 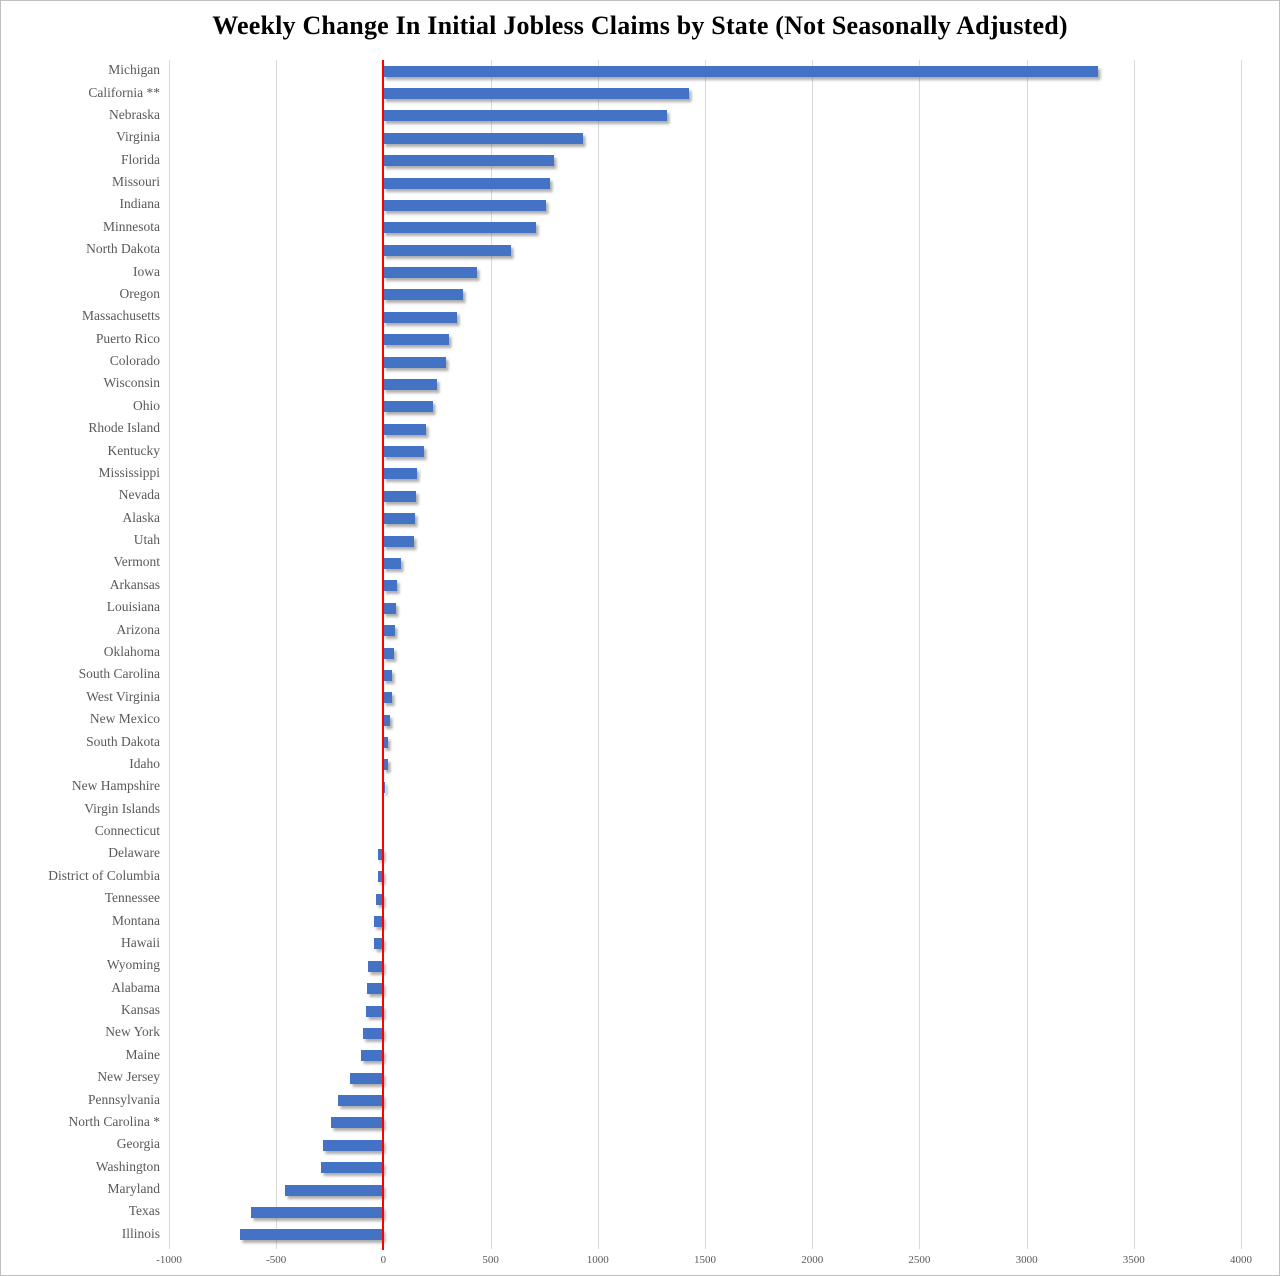 What do you see at coordinates (138, 1144) in the screenshot?
I see `state-label-georgia: Georgia` at bounding box center [138, 1144].